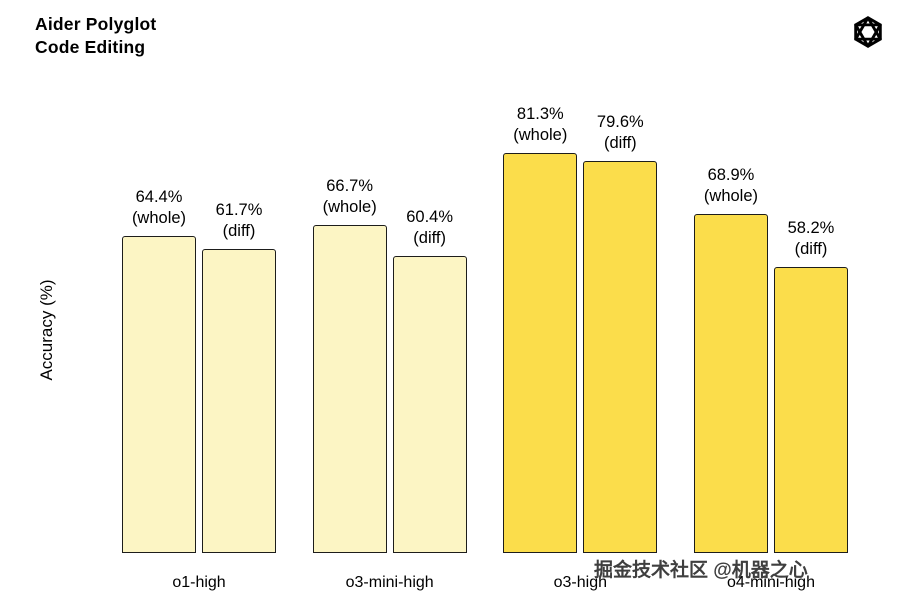 The height and width of the screenshot is (606, 903). I want to click on bar-value-text: 61.7%, so click(239, 210).